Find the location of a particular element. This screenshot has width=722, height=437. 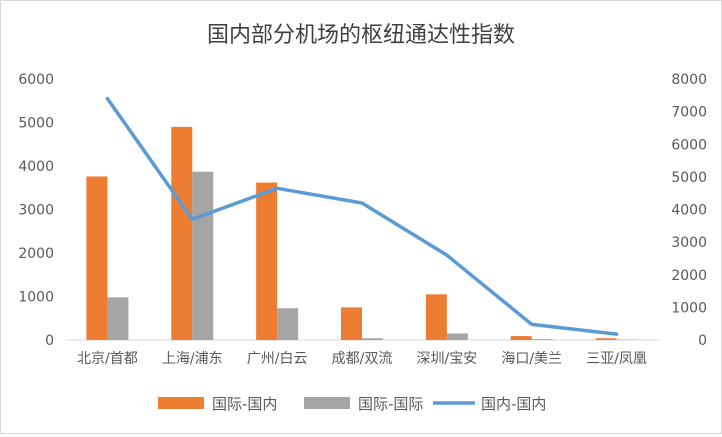

x-axis-labels: 北京/首都 上海/浦东 广州/白云 成都/双流 深圳/宝安 海口/美兰 三亚/凤凰 is located at coordinates (362, 359).